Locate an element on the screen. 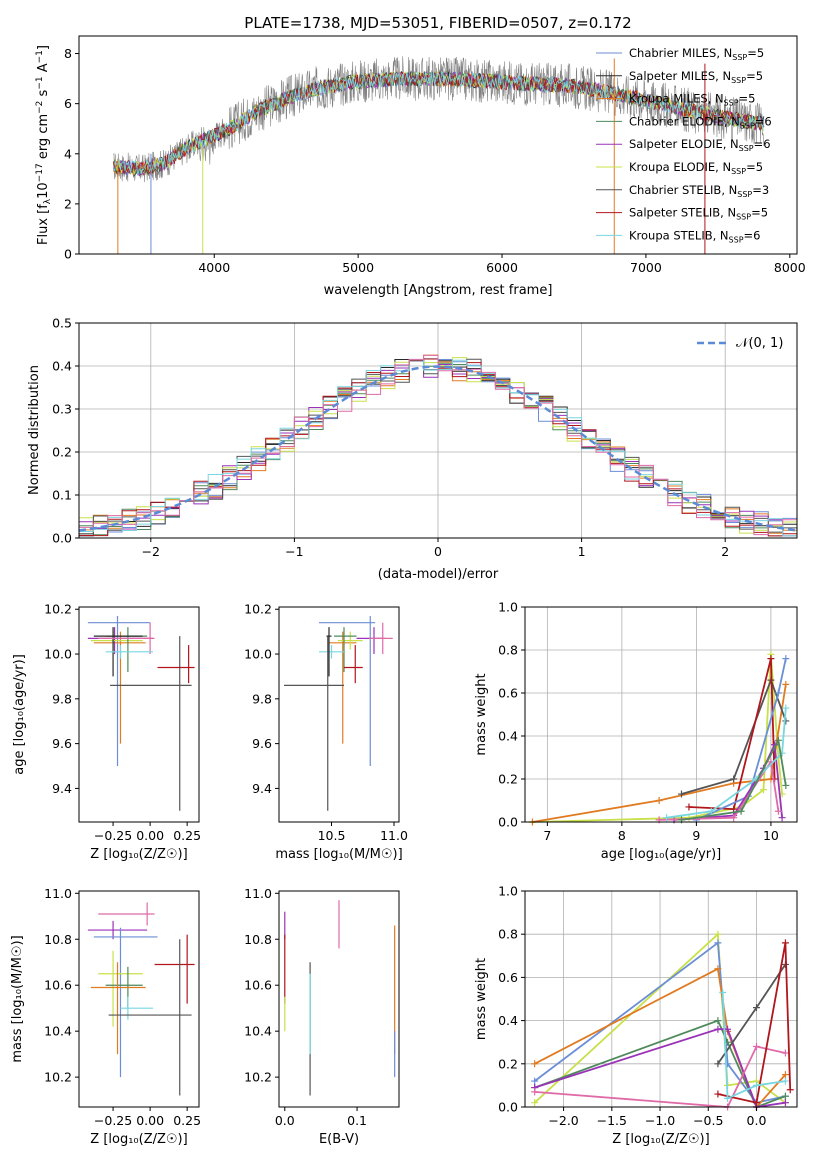  ylabel-exp4: −1 is located at coordinates (40, 56).